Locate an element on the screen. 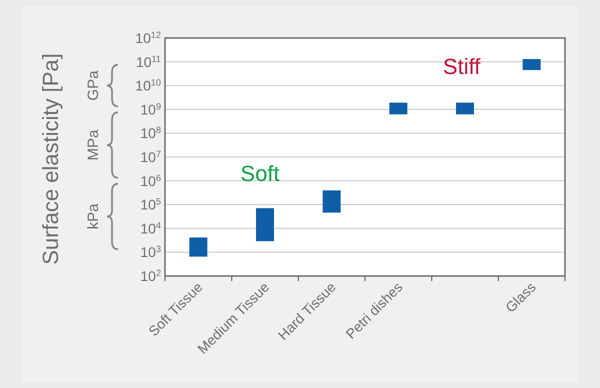 The image size is (600, 388). text: GPa is located at coordinates (93, 85).